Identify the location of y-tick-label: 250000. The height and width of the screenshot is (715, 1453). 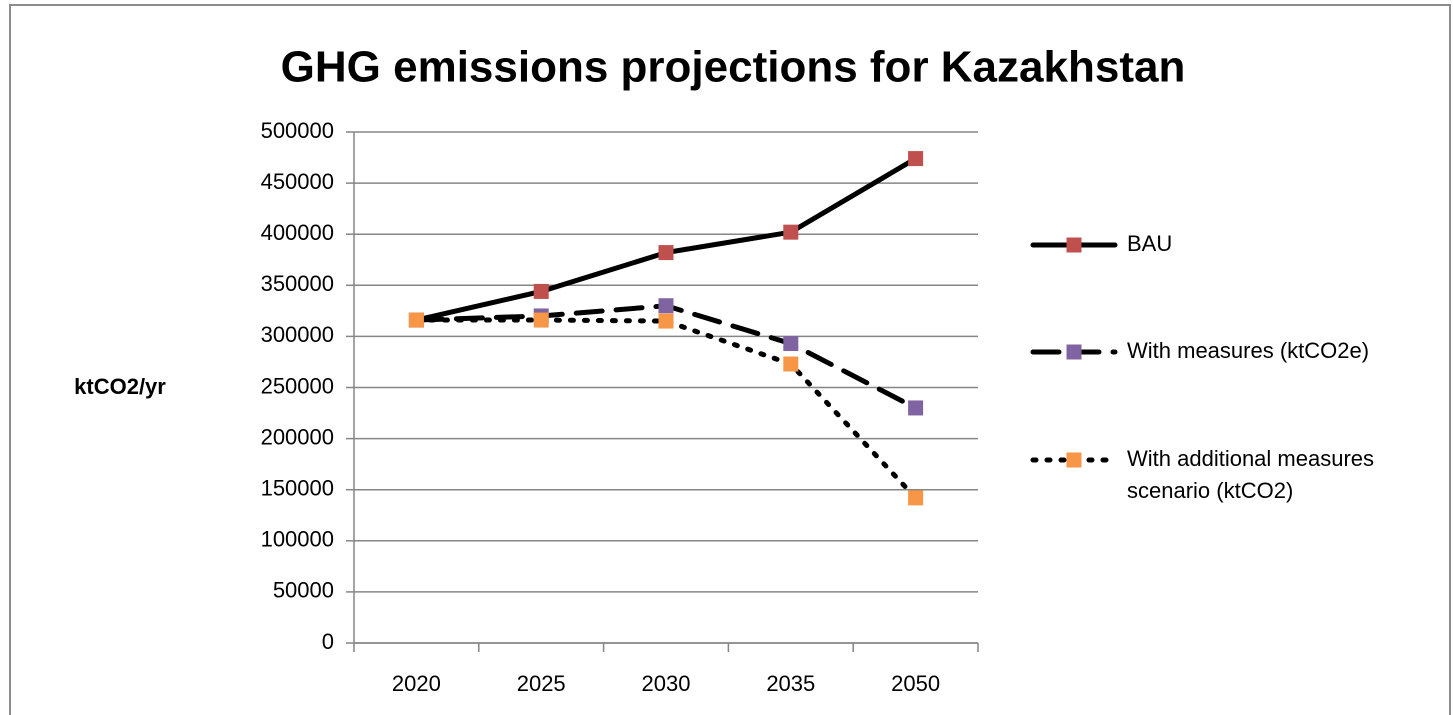
(297, 385).